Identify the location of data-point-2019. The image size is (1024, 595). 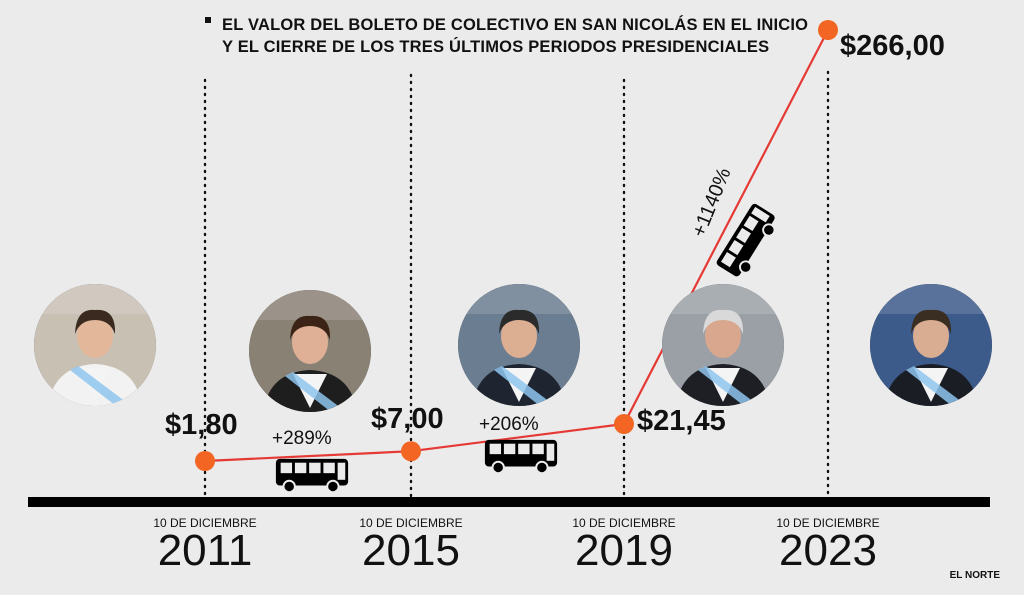
(624, 424).